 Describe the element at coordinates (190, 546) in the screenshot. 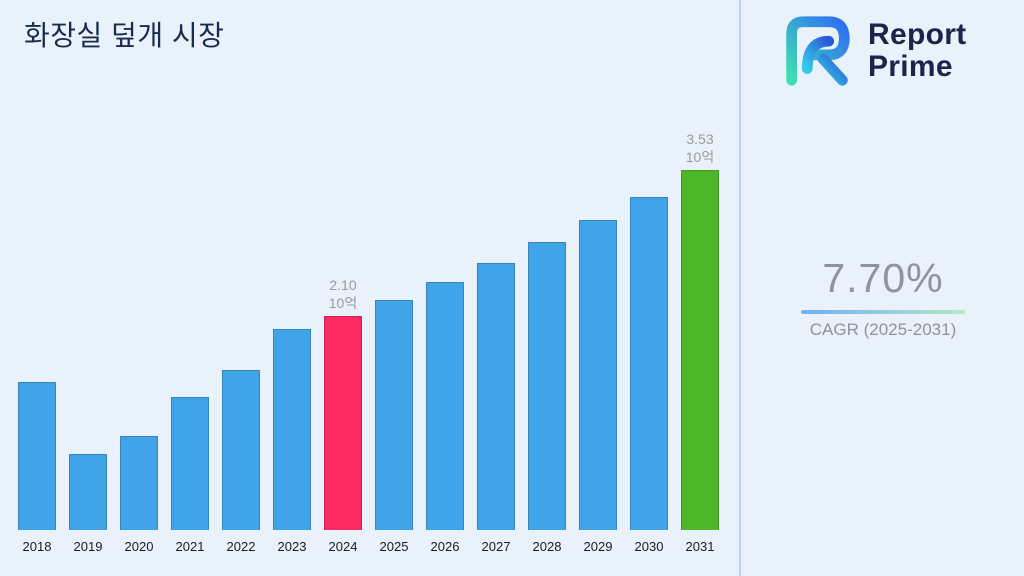

I see `x-axis-label: 2021` at that location.